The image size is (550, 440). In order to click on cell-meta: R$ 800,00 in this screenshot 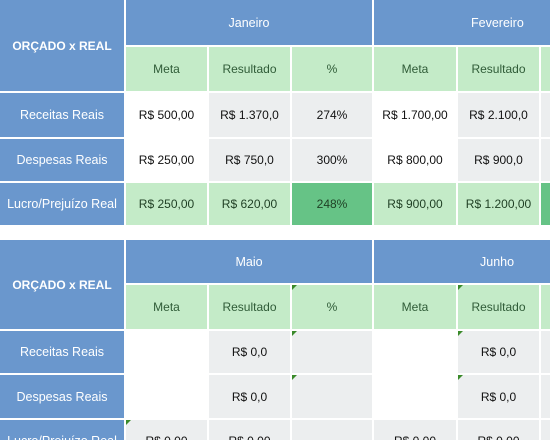, I will do `click(415, 160)`.